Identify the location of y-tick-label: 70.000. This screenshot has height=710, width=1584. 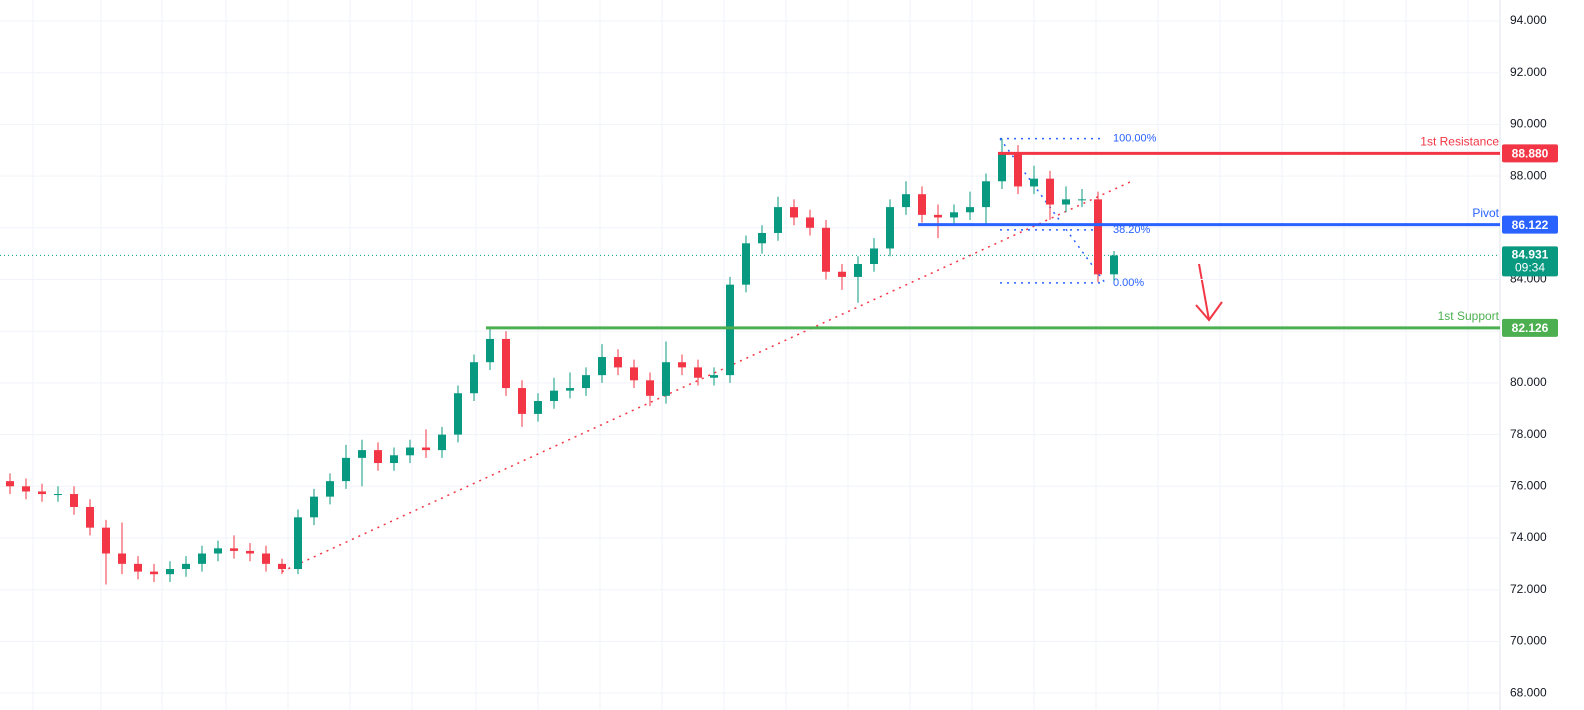
(1528, 641).